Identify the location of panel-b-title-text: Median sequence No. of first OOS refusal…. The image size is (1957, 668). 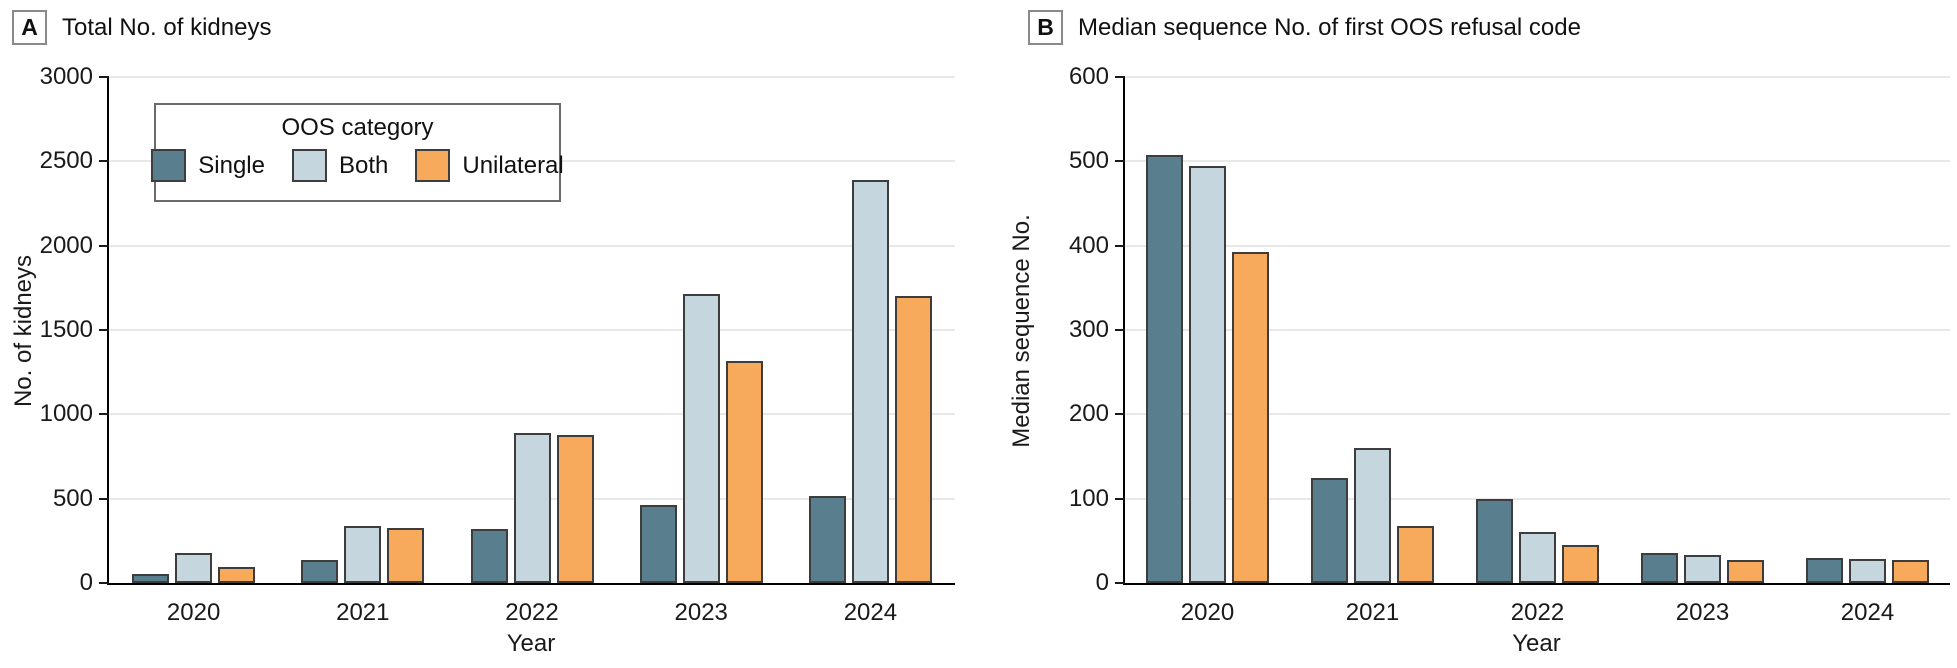
(1329, 27).